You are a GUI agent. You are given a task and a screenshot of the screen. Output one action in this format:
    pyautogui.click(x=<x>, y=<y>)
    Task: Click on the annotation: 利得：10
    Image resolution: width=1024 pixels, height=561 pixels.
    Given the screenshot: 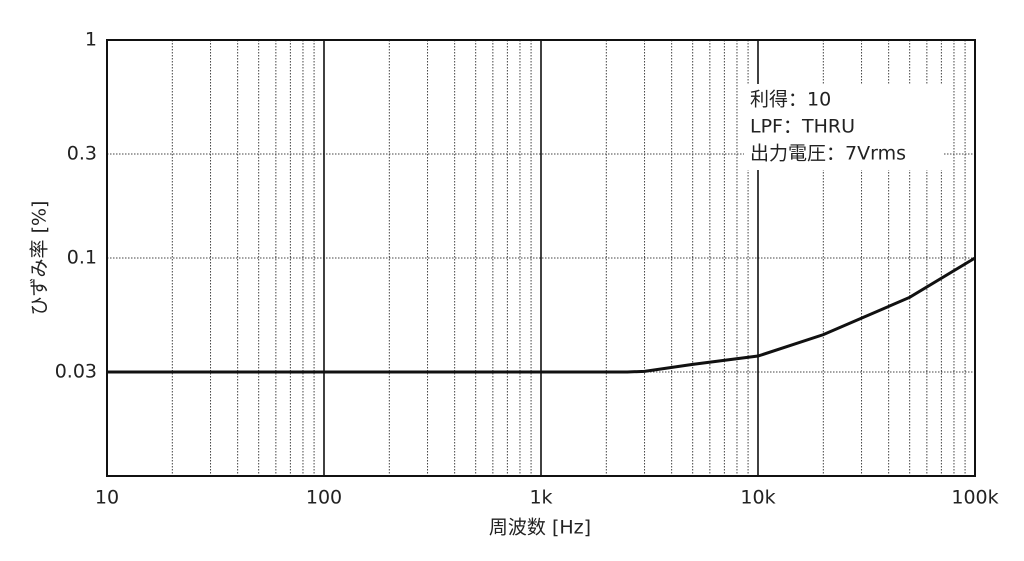 What is the action you would take?
    pyautogui.click(x=790, y=100)
    